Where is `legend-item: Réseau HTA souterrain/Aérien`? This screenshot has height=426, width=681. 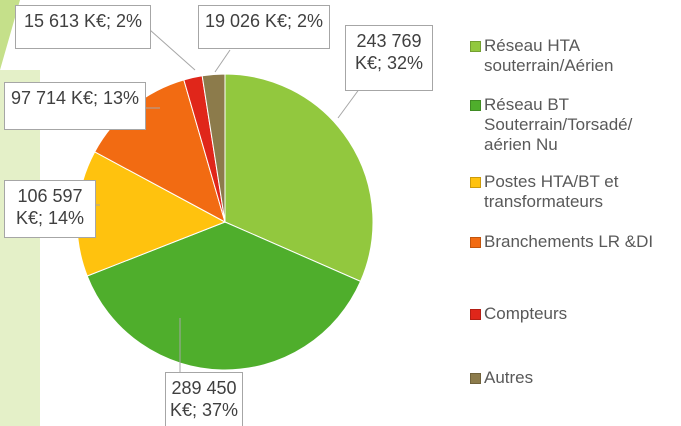
legend-item: Réseau HTA souterrain/Aérien is located at coordinates (572, 56).